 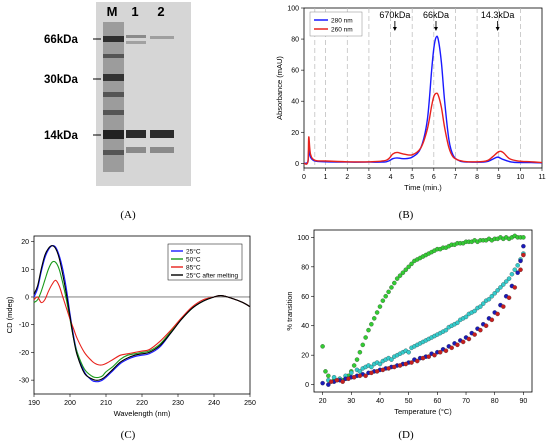 I want to click on chart-b-x-tick-label: 3, so click(x=369, y=177).